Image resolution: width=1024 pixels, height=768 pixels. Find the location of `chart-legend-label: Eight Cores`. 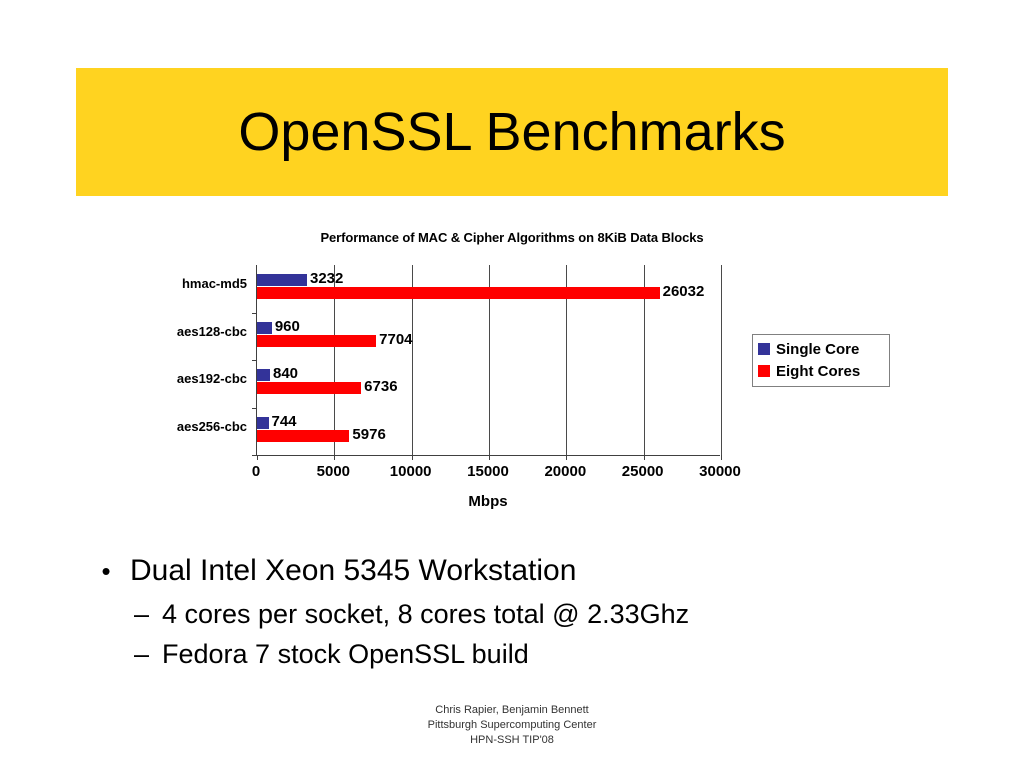

chart-legend-label: Eight Cores is located at coordinates (818, 371).